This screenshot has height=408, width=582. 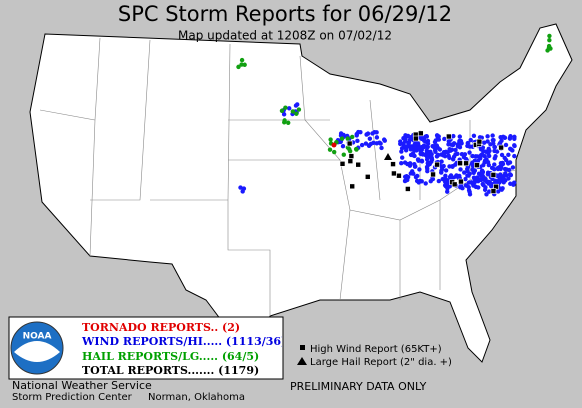 I want to click on large-hail-symbol, so click(x=302, y=361).